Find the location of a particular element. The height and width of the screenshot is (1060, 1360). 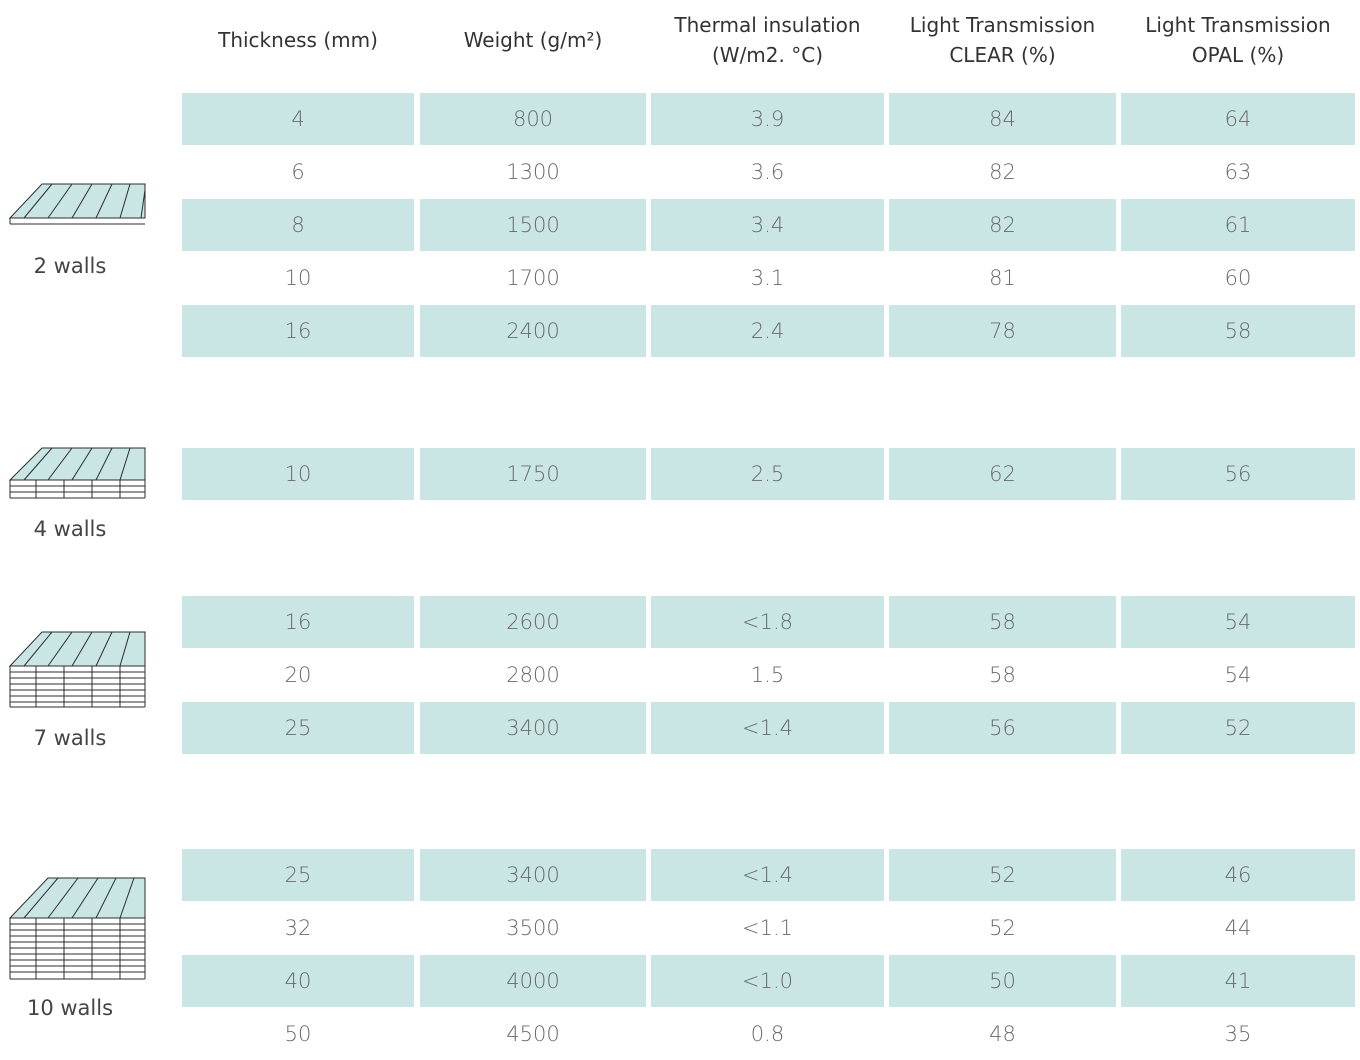

cell: <1.1 is located at coordinates (767, 928).